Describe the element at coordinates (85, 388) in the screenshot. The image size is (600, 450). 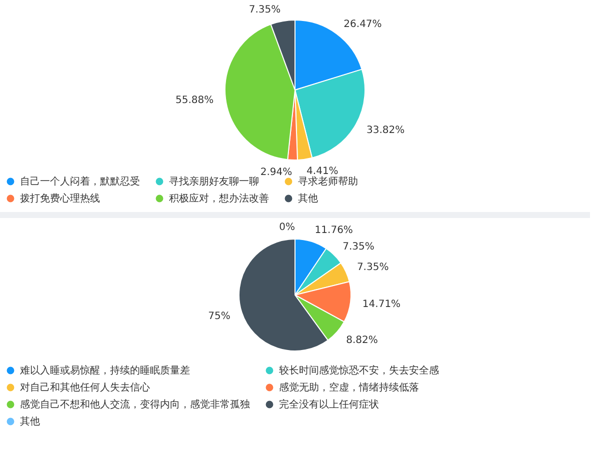
I see `legend-label: 对自己和其他任何人失去信心` at that location.